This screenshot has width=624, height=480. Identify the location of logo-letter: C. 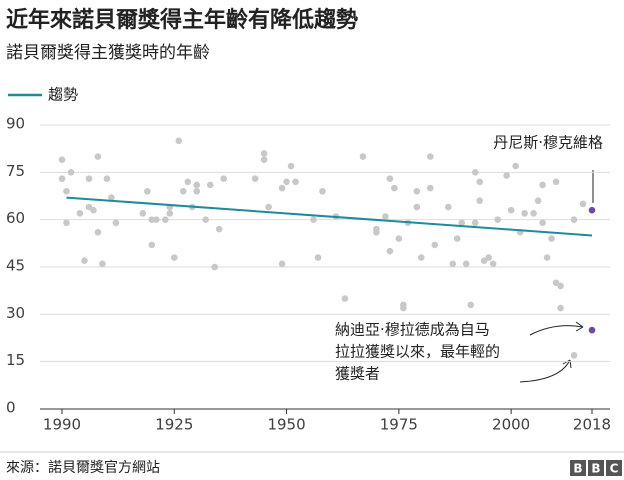
(614, 469).